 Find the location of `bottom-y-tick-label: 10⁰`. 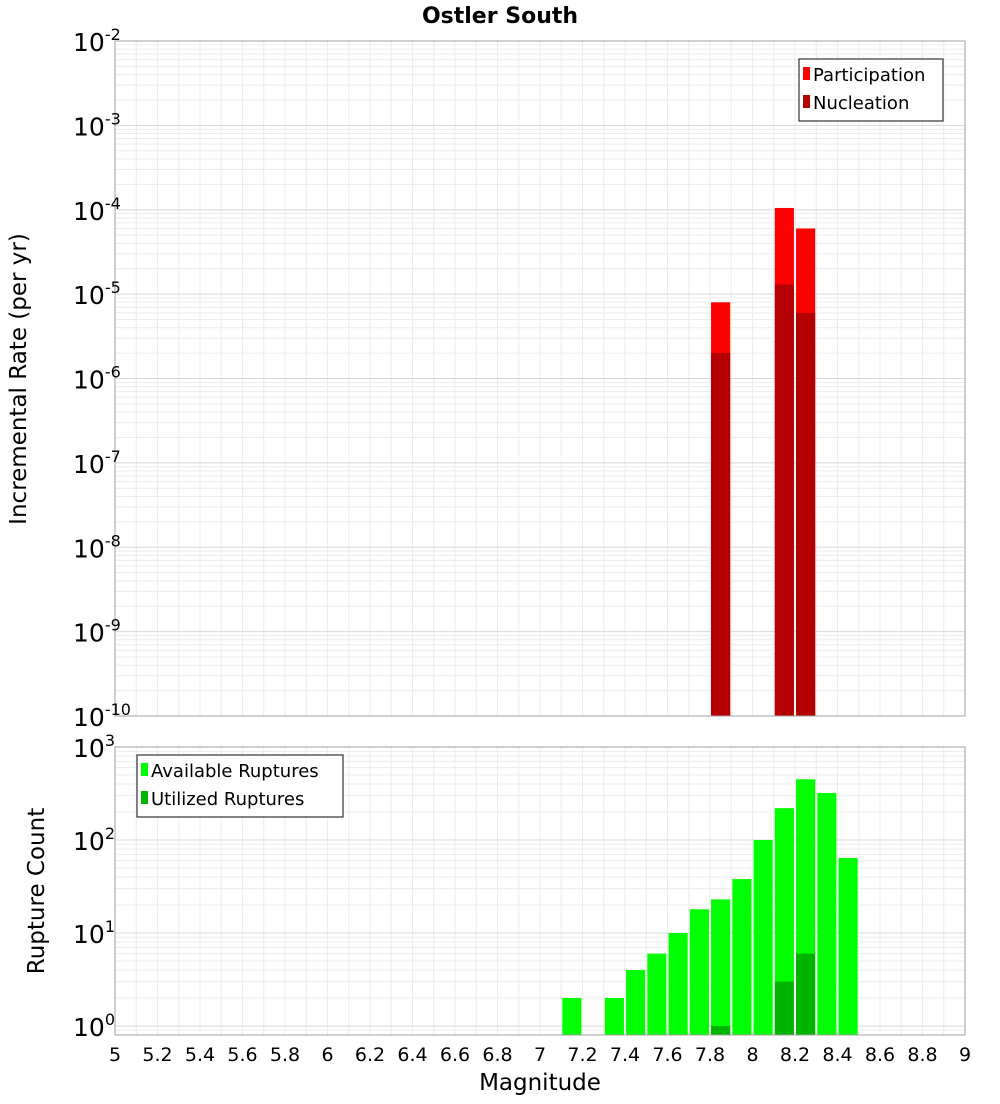

bottom-y-tick-label: 10⁰ is located at coordinates (94, 1026).